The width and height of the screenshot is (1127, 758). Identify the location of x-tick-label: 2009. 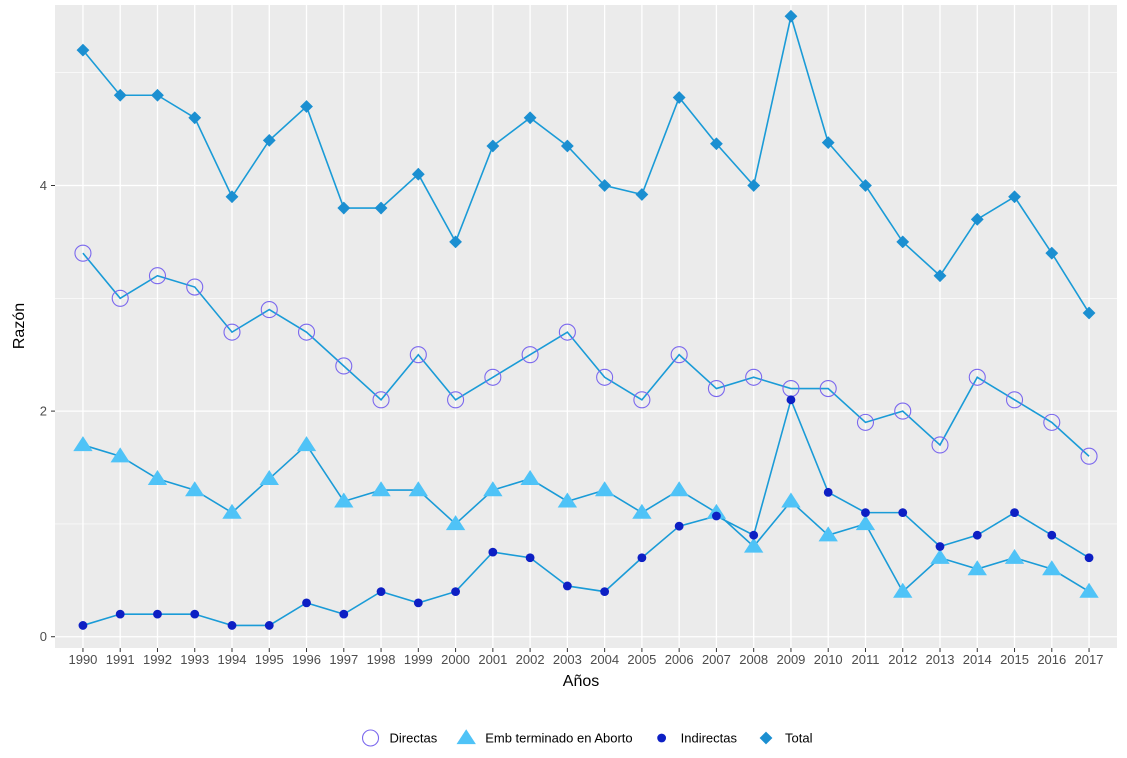
(790, 659).